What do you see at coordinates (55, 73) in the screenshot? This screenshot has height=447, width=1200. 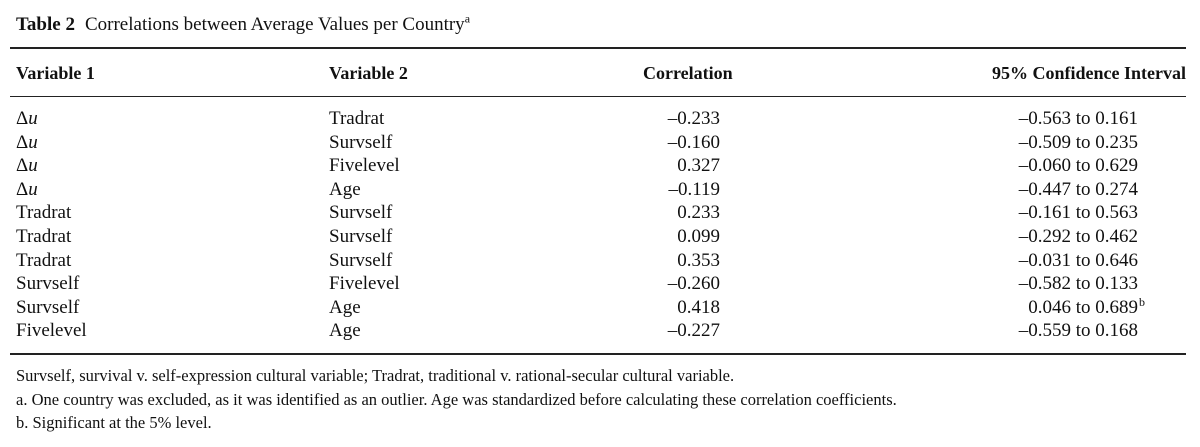 I see `header-variable-1: Variable 1` at bounding box center [55, 73].